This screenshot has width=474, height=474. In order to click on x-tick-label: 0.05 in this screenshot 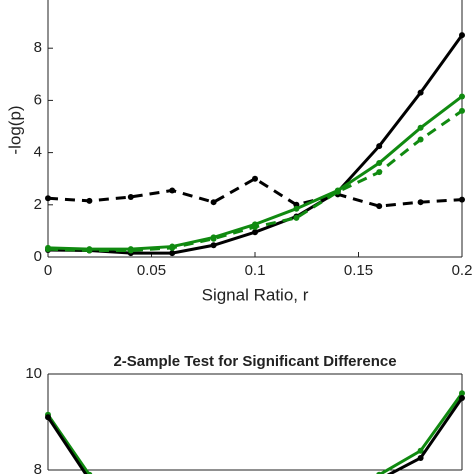, I will do `click(151, 270)`.